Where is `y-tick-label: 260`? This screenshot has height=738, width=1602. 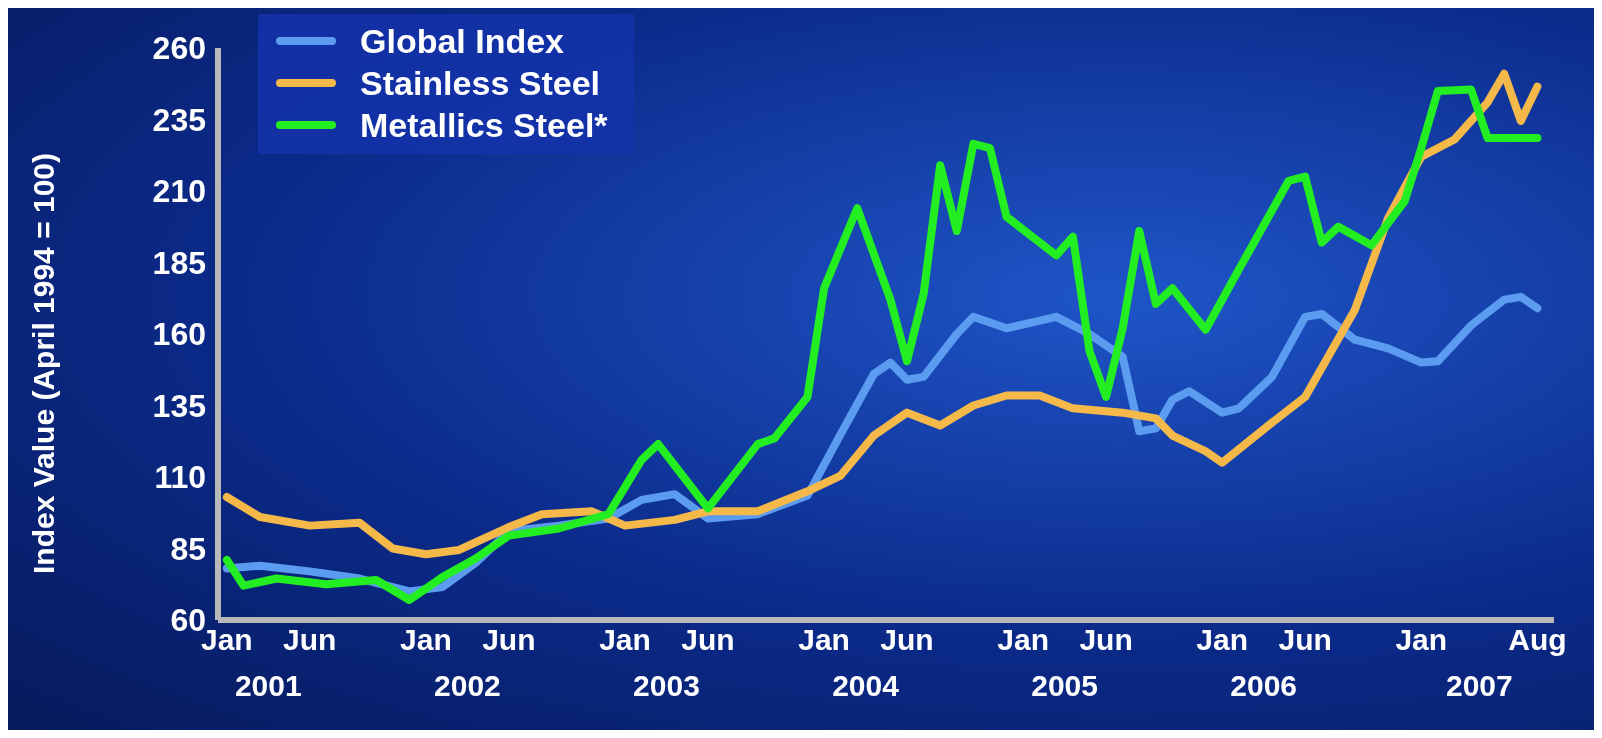 y-tick-label: 260 is located at coordinates (179, 48).